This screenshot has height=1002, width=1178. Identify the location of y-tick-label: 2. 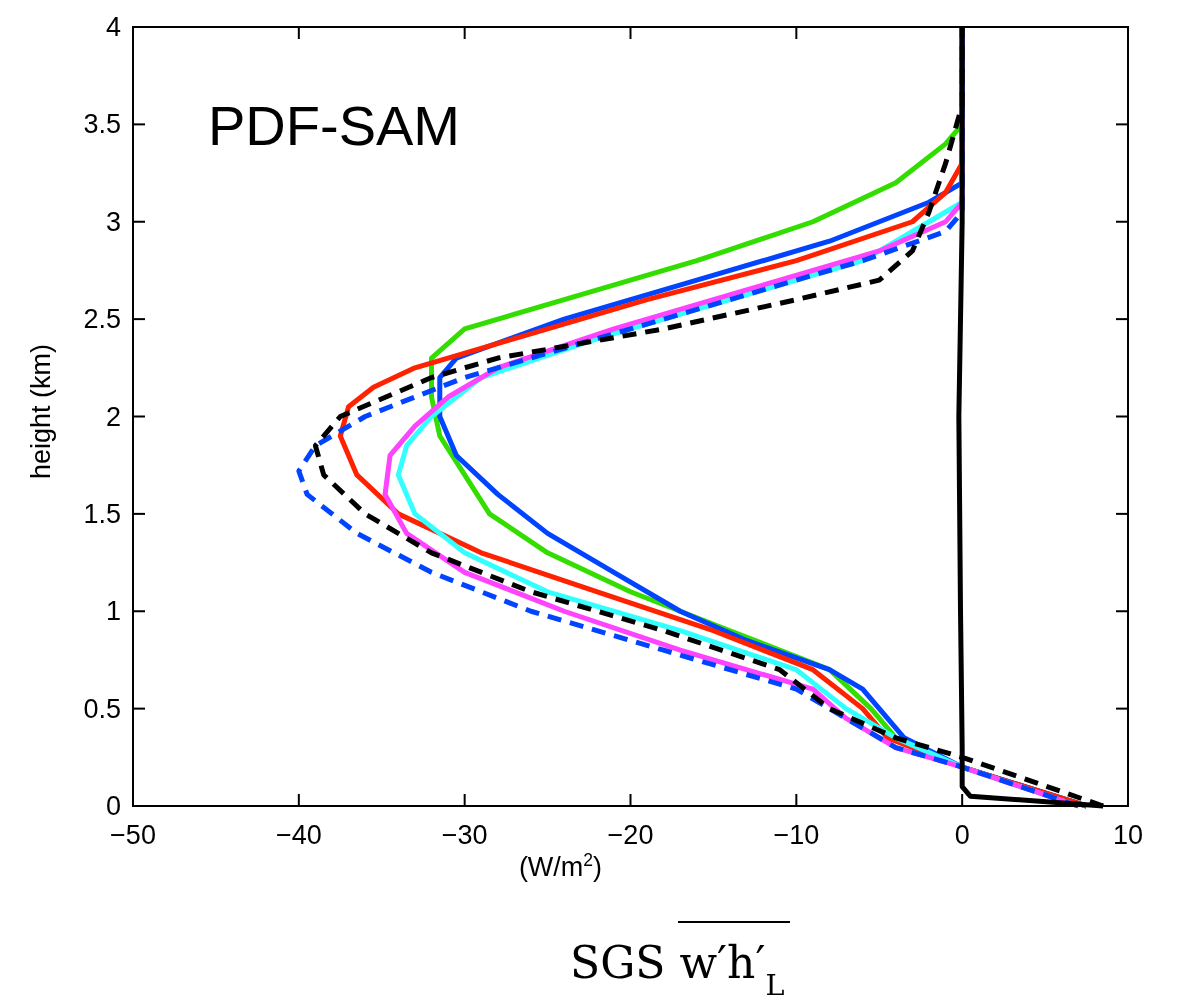
(113, 416).